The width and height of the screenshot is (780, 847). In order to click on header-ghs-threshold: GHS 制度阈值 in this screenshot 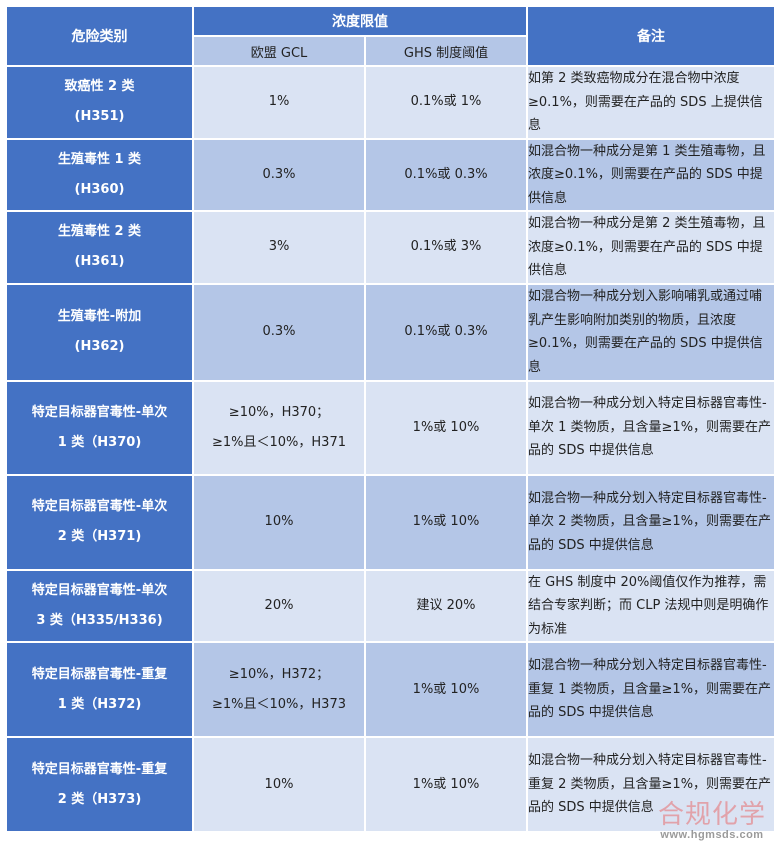, I will do `click(446, 51)`.